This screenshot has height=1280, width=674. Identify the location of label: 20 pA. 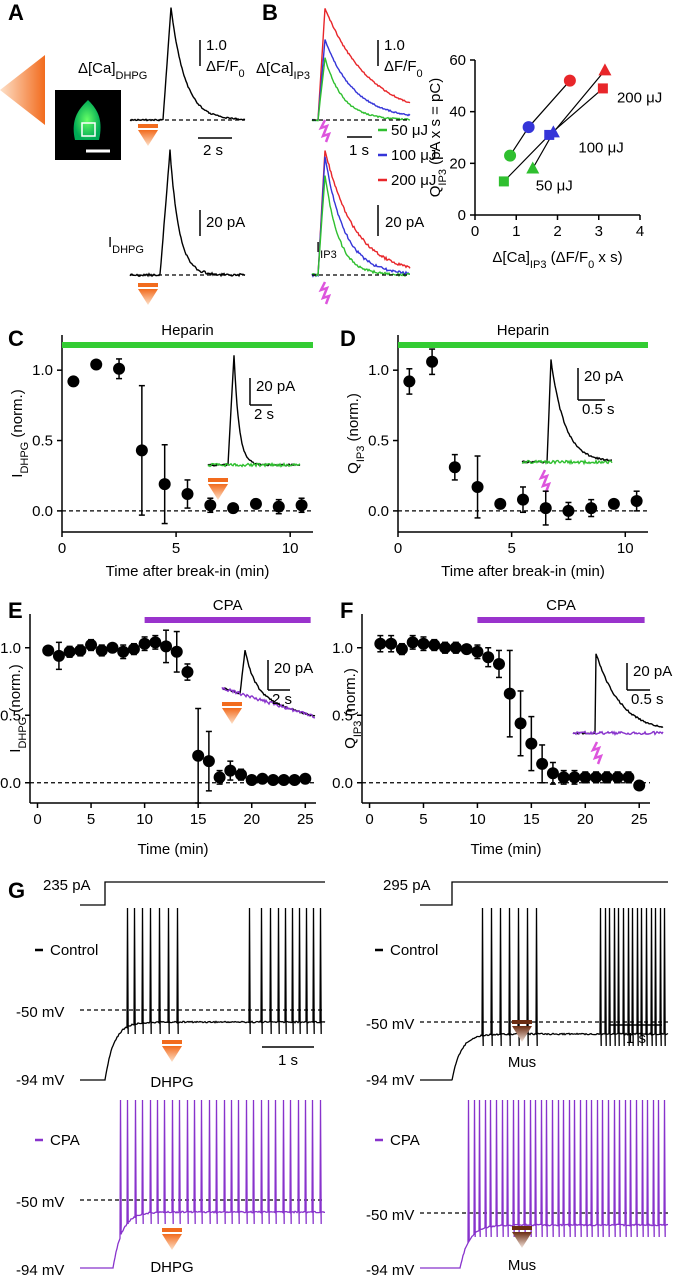
(275, 386).